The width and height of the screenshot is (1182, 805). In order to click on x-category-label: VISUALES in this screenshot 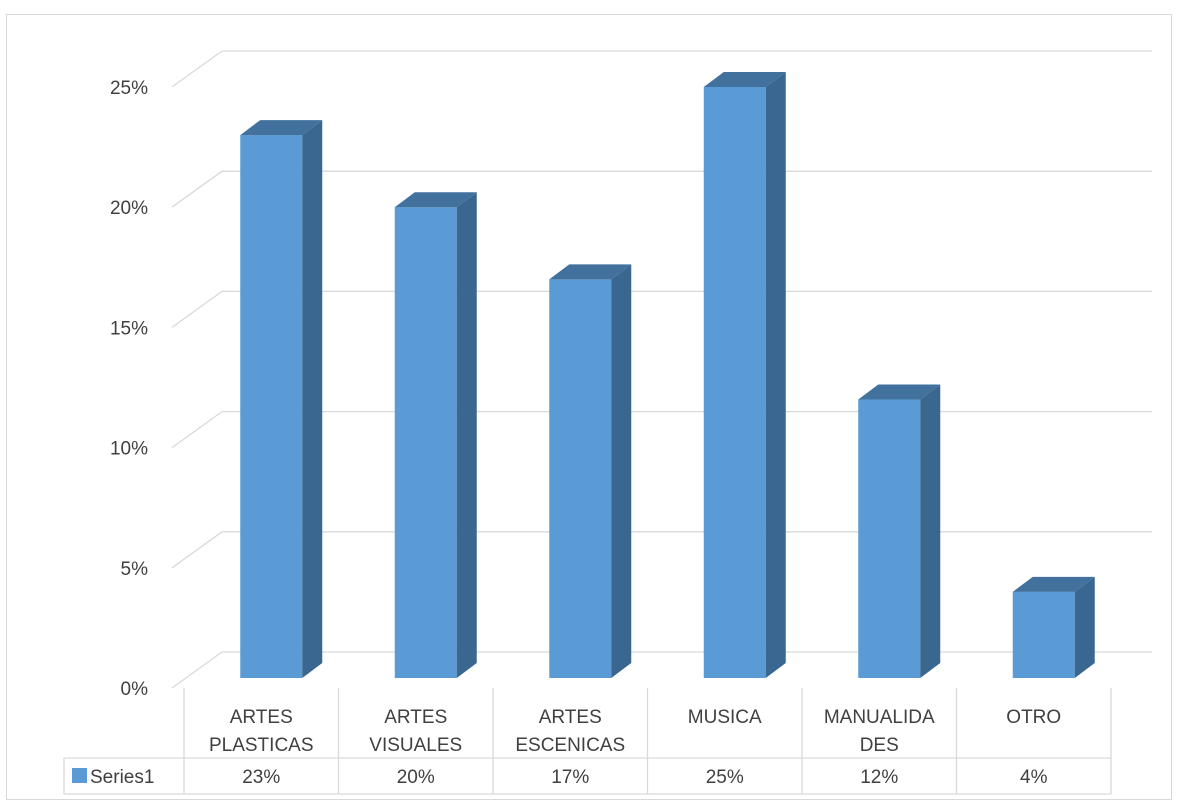, I will do `click(415, 745)`.